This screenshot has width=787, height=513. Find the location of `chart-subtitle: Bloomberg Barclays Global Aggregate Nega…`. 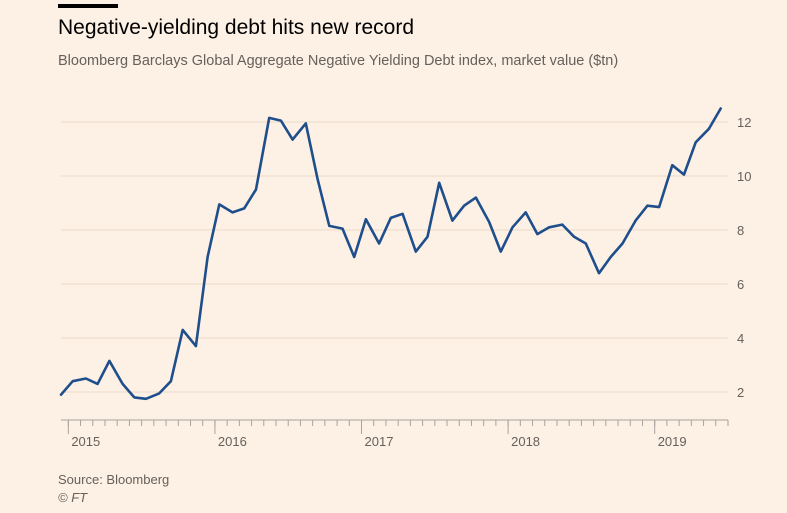

chart-subtitle: Bloomberg Barclays Global Aggregate Nega… is located at coordinates (338, 61).